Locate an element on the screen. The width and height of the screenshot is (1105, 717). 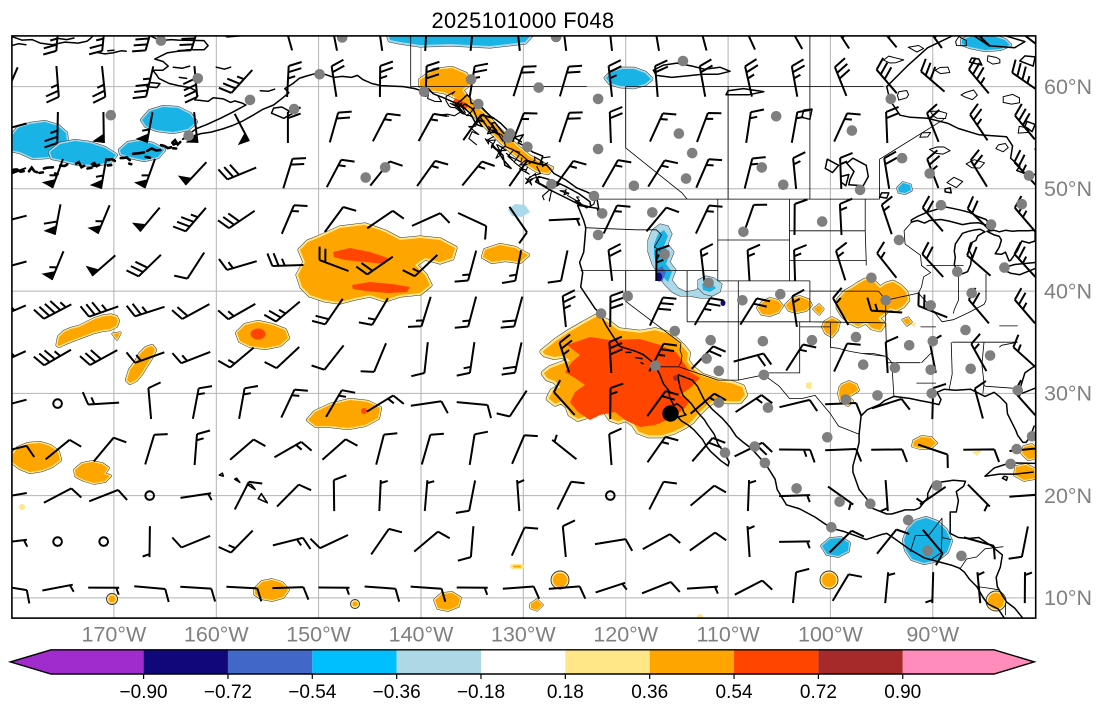
svg-text: 100°W is located at coordinates (830, 635).